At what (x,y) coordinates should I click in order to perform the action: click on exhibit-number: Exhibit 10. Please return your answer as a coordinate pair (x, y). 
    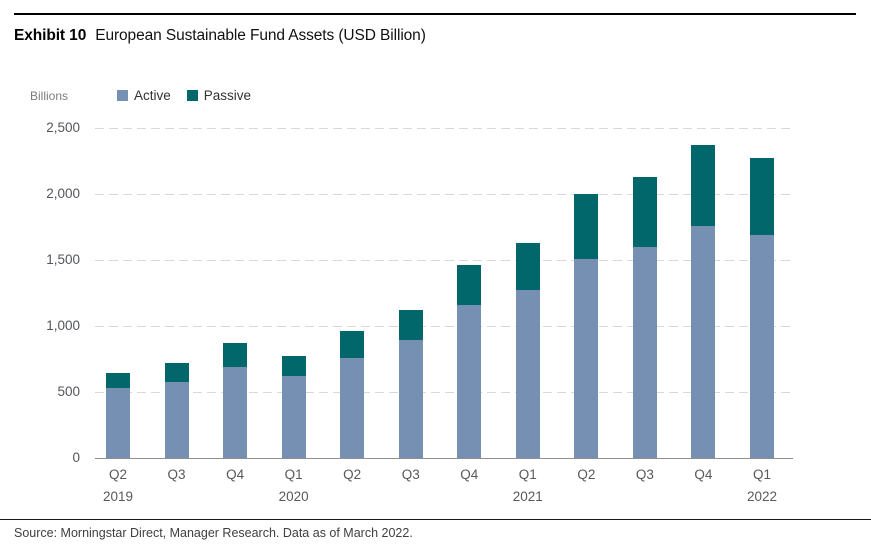
    Looking at the image, I should click on (50, 35).